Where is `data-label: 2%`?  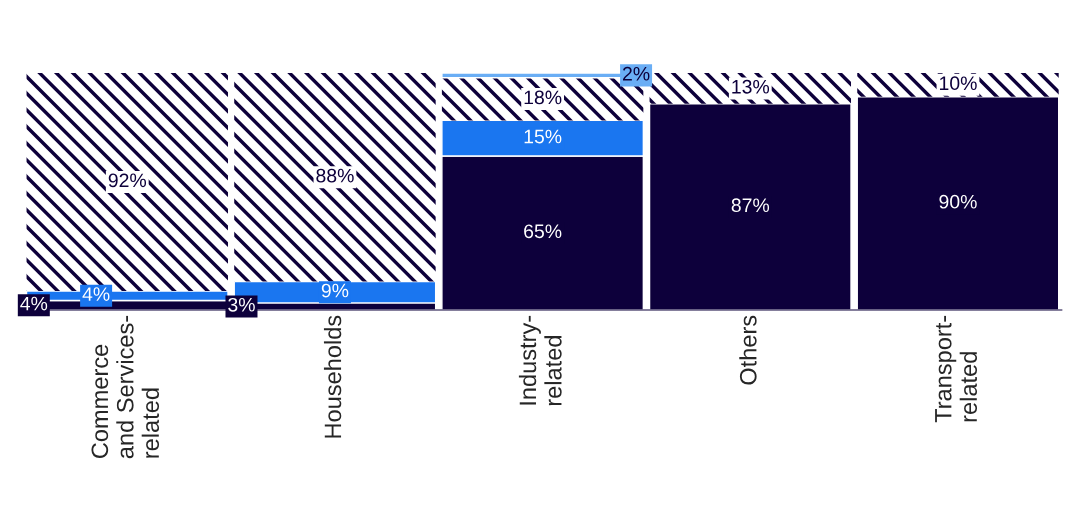 data-label: 2% is located at coordinates (636, 73).